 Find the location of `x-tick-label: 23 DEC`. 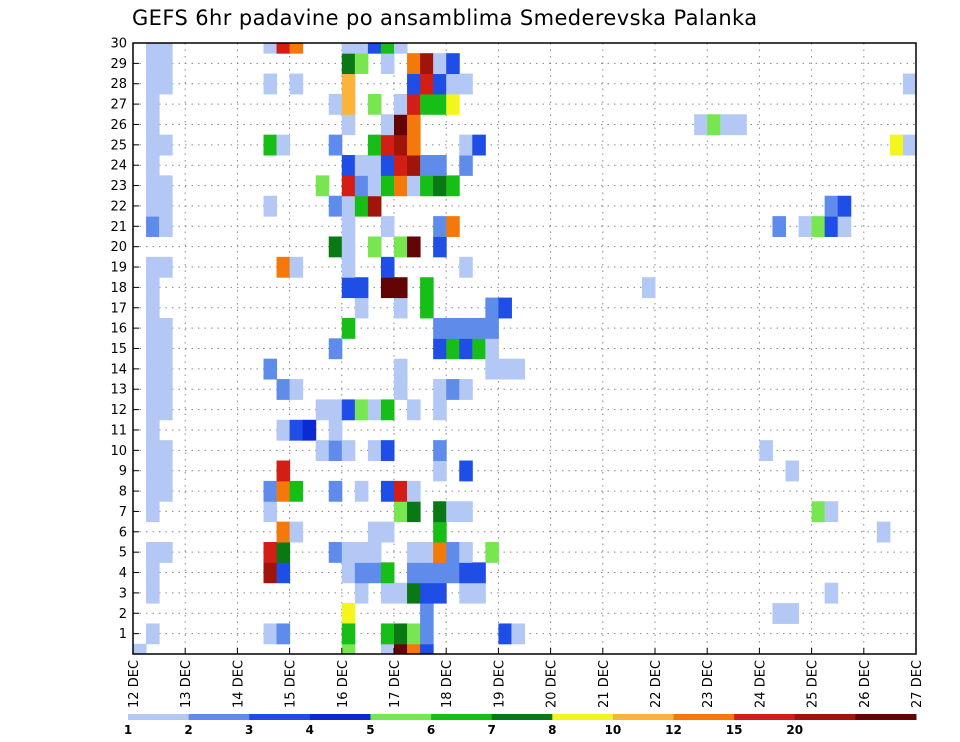

x-tick-label: 23 DEC is located at coordinates (708, 684).